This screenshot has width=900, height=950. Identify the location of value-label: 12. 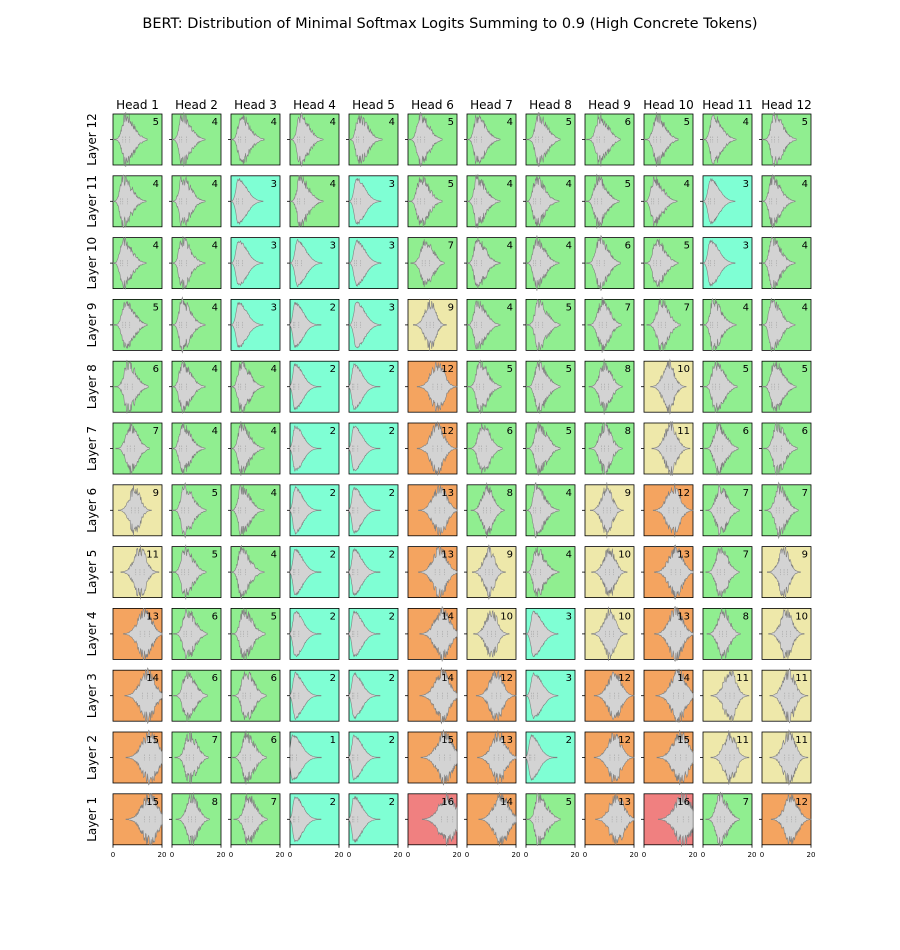
(624, 740).